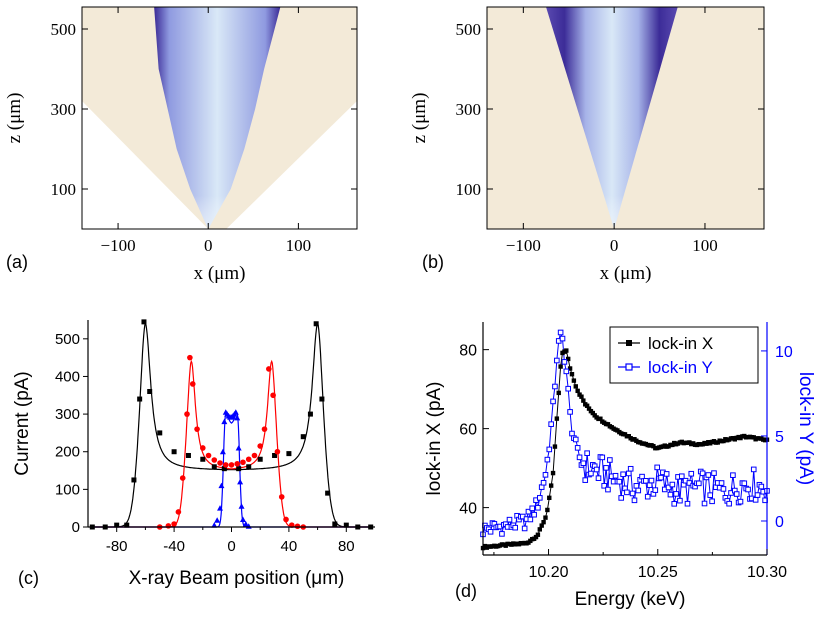 Image resolution: width=830 pixels, height=623 pixels. I want to click on panel-a-xlabel: x (μm), so click(220, 273).